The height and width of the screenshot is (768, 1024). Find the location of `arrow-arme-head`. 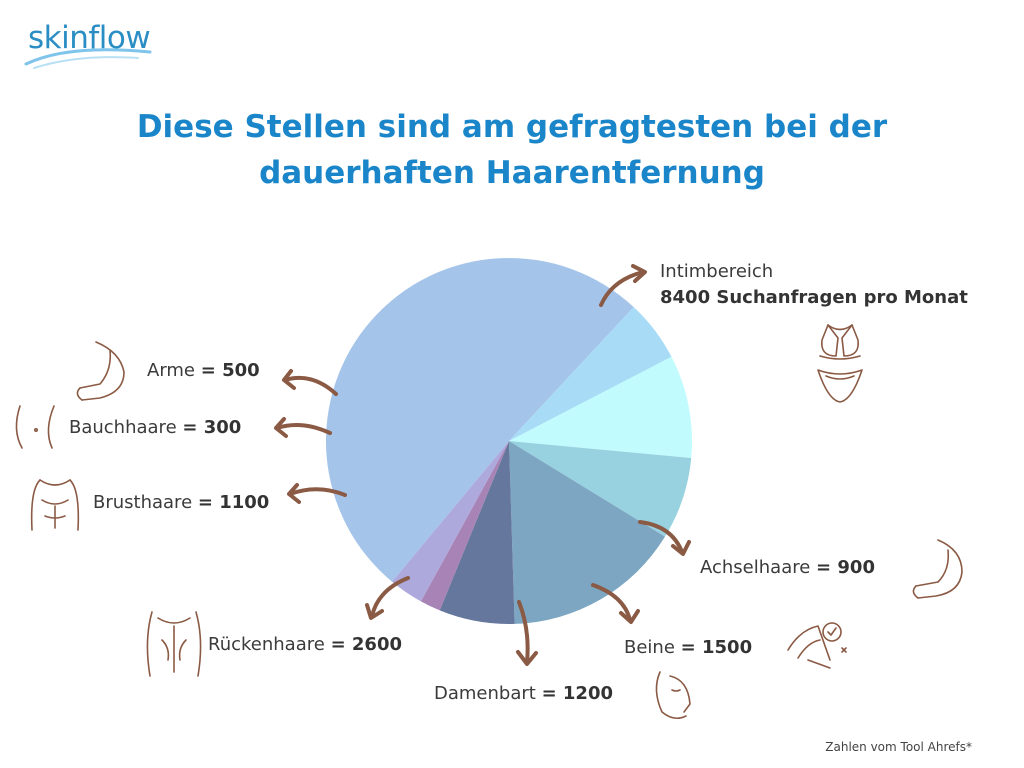

arrow-arme-head is located at coordinates (289, 379).